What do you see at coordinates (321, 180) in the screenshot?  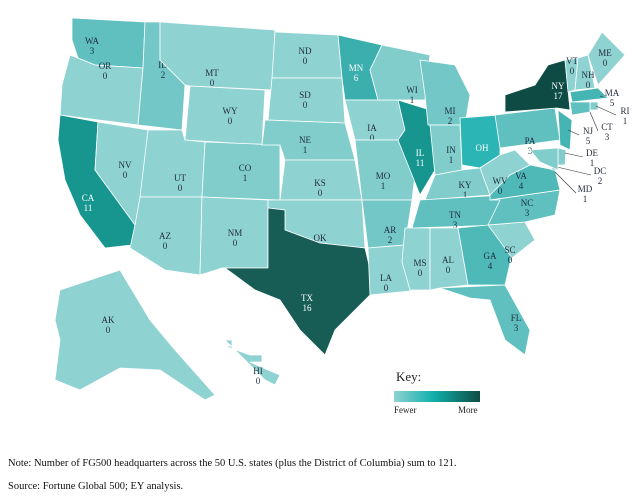 I see `state-ks: KS0` at bounding box center [321, 180].